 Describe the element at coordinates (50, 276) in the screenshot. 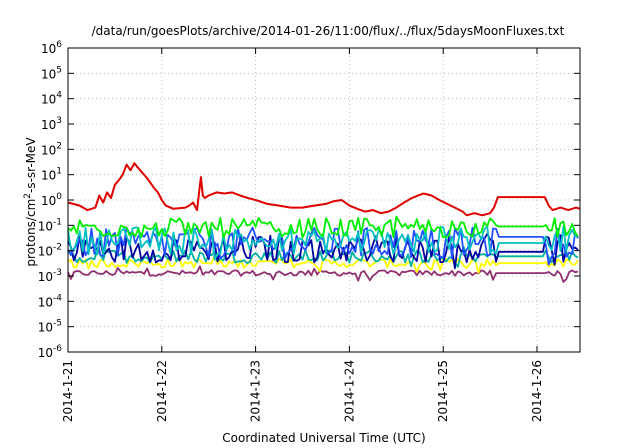

I see `y-tick-label: 10⁻³` at that location.